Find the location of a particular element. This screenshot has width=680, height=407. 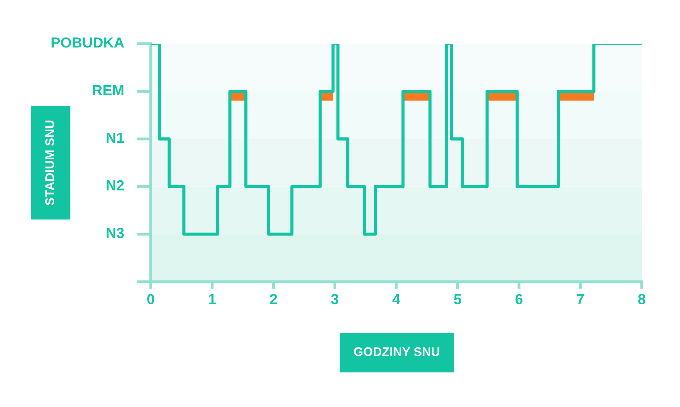

text: REM is located at coordinates (108, 90).